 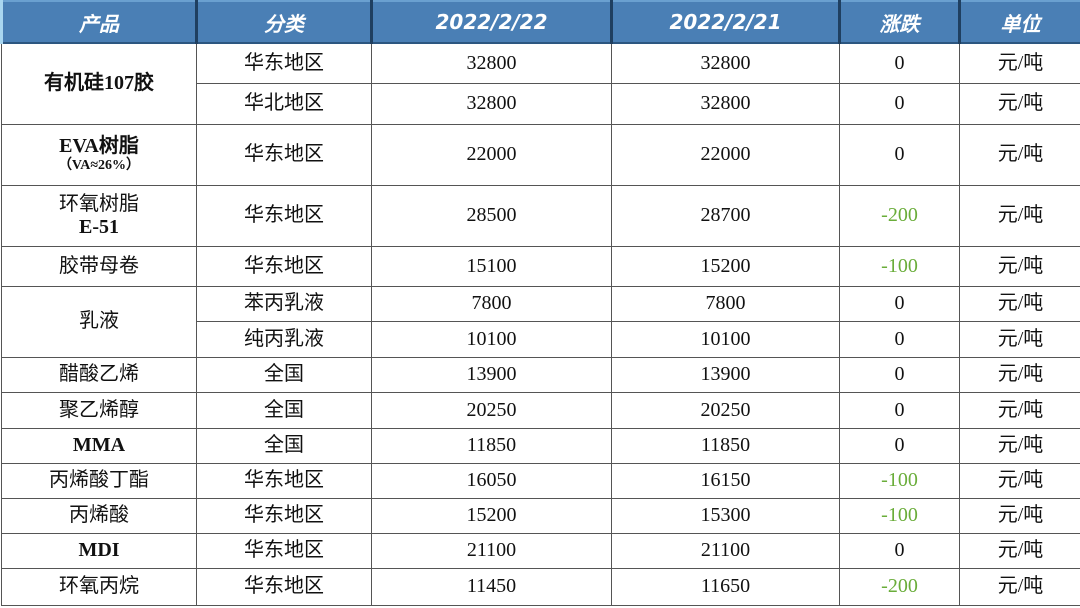 What do you see at coordinates (284, 339) in the screenshot?
I see `category-cell: 纯丙乳液` at bounding box center [284, 339].